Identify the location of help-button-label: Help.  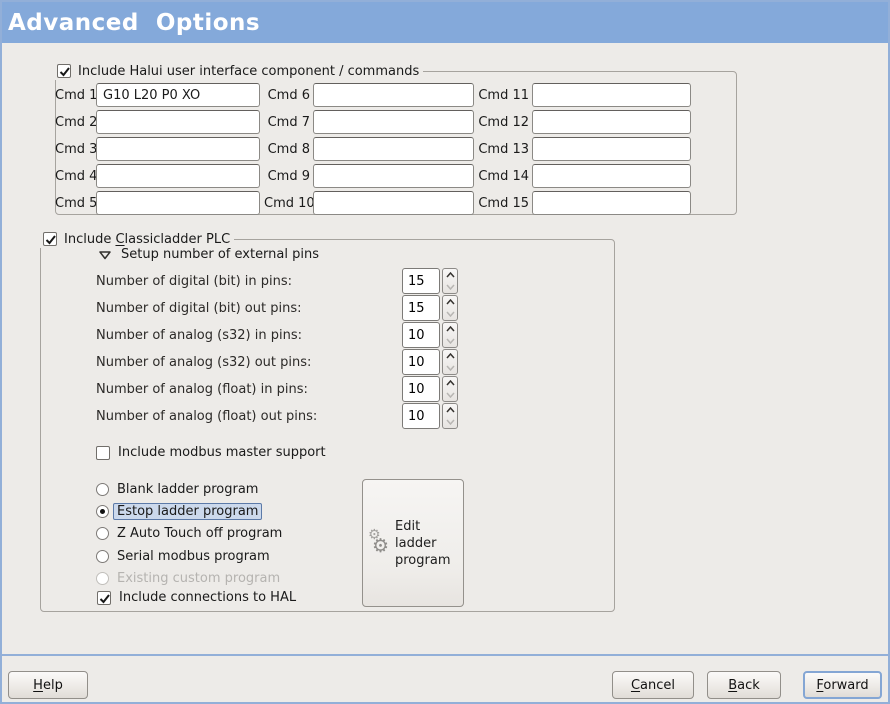
(48, 685).